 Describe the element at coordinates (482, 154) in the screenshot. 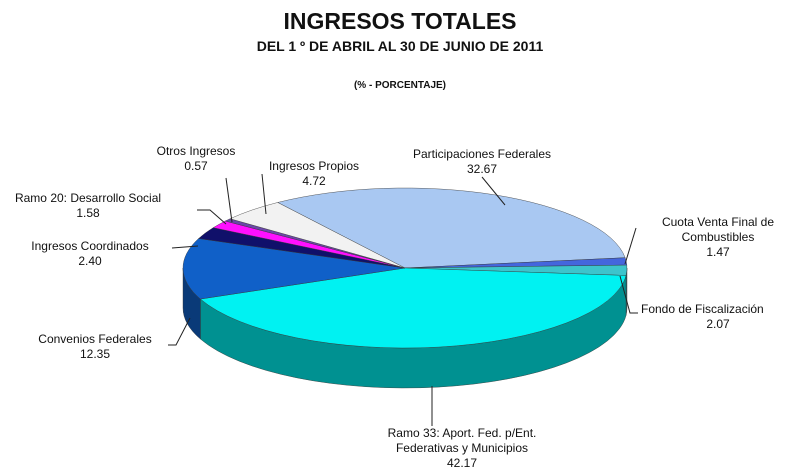

I see `slice-label: Participaciones Federales` at that location.